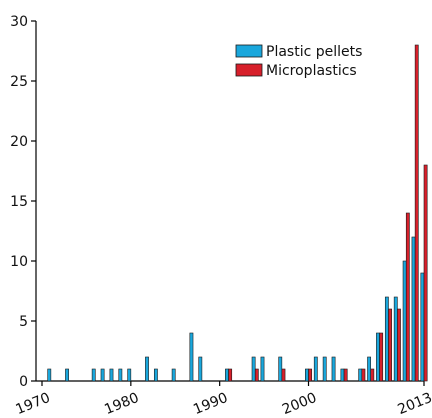 This screenshot has width=432, height=418. What do you see at coordinates (32, 404) in the screenshot?
I see `x-tick-label: 1970` at bounding box center [32, 404].